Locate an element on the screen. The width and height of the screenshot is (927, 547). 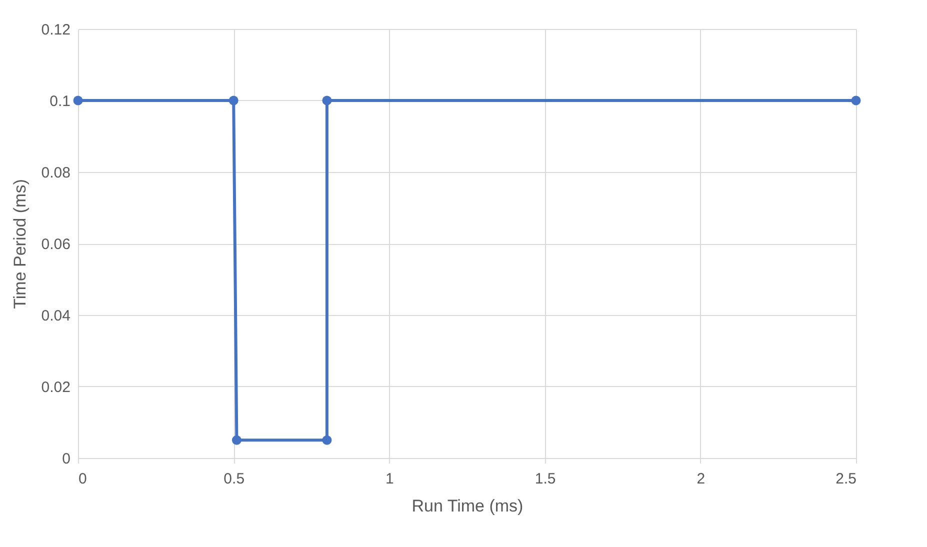
y-tick-label: 0.06 is located at coordinates (55, 244).